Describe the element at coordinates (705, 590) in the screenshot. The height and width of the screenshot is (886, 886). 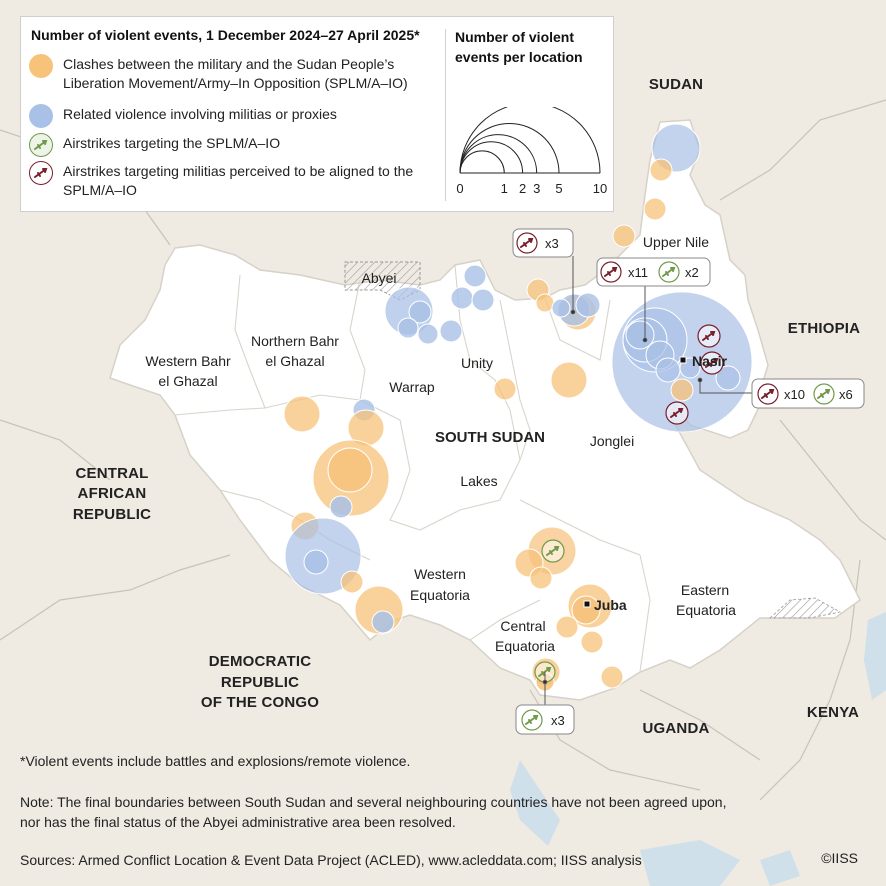
I see `region-label-eastern-equatoria: Eastern` at that location.